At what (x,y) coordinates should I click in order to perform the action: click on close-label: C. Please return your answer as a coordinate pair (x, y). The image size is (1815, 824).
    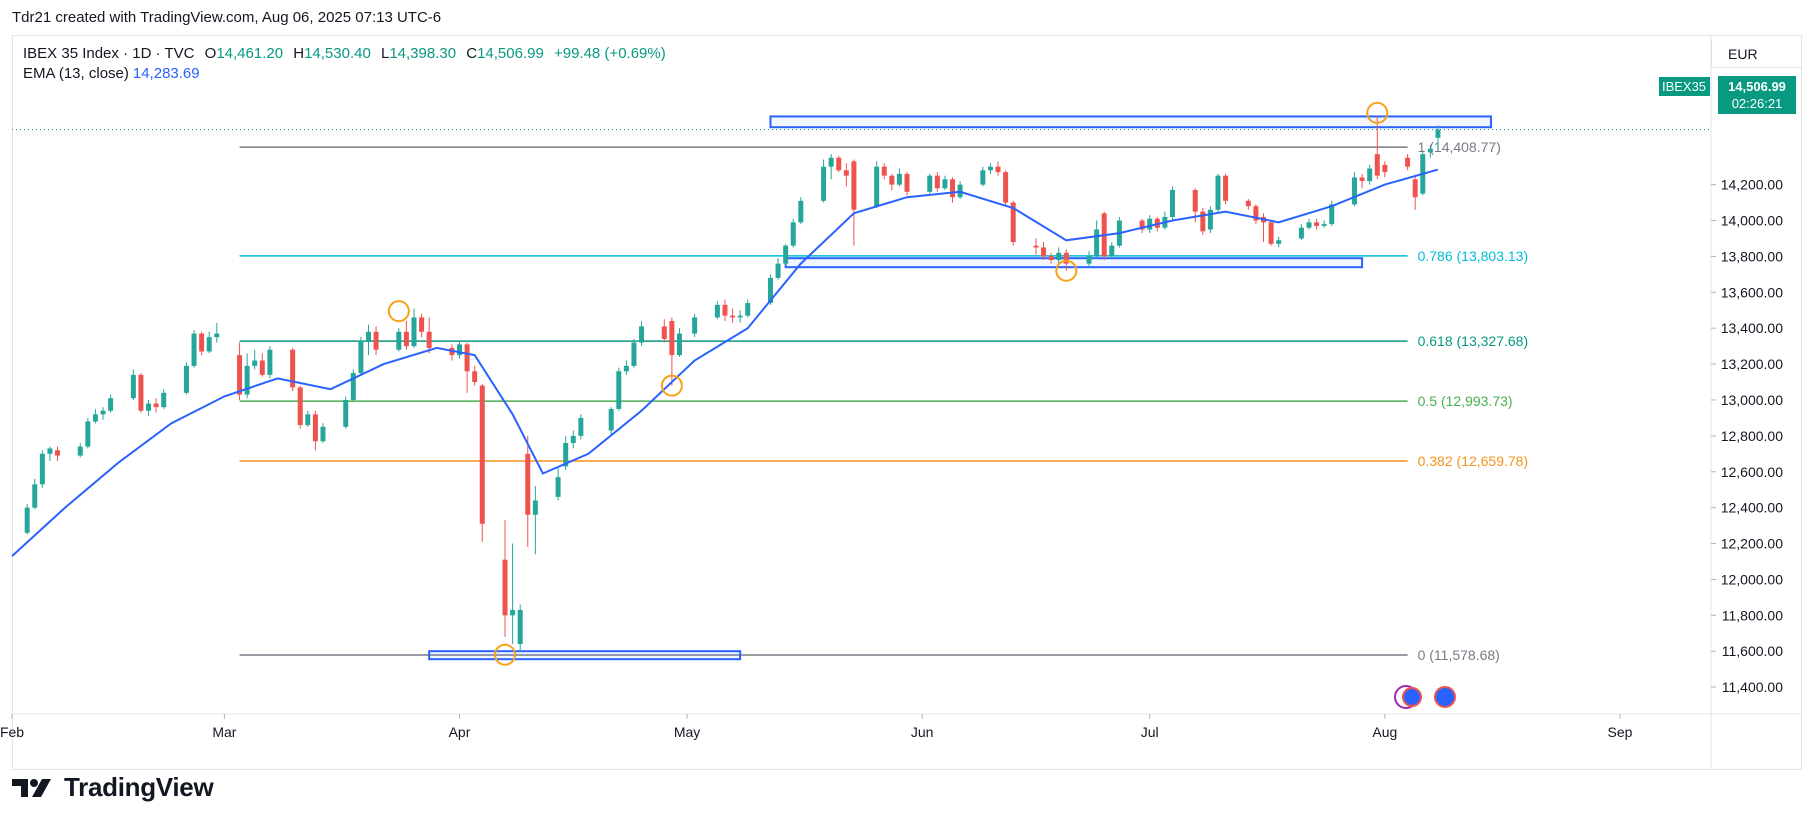
    Looking at the image, I should click on (472, 53).